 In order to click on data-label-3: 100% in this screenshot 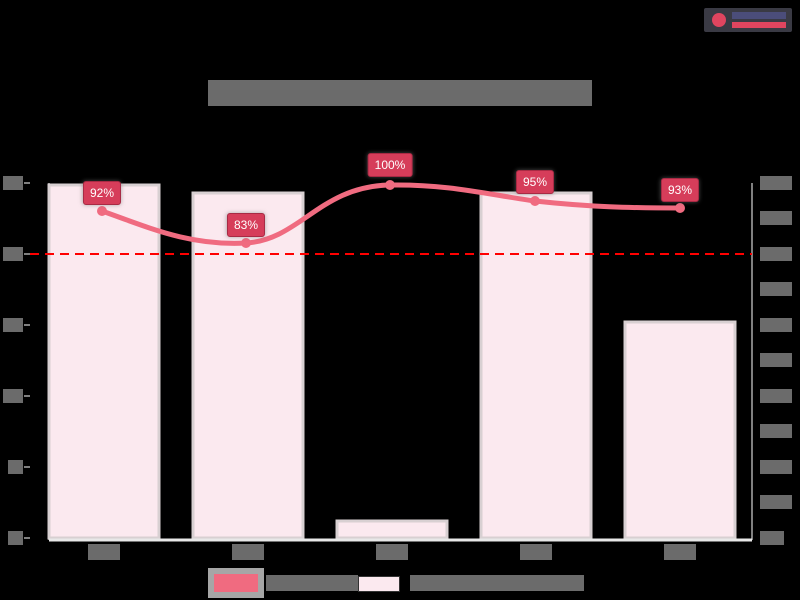, I will do `click(390, 165)`.